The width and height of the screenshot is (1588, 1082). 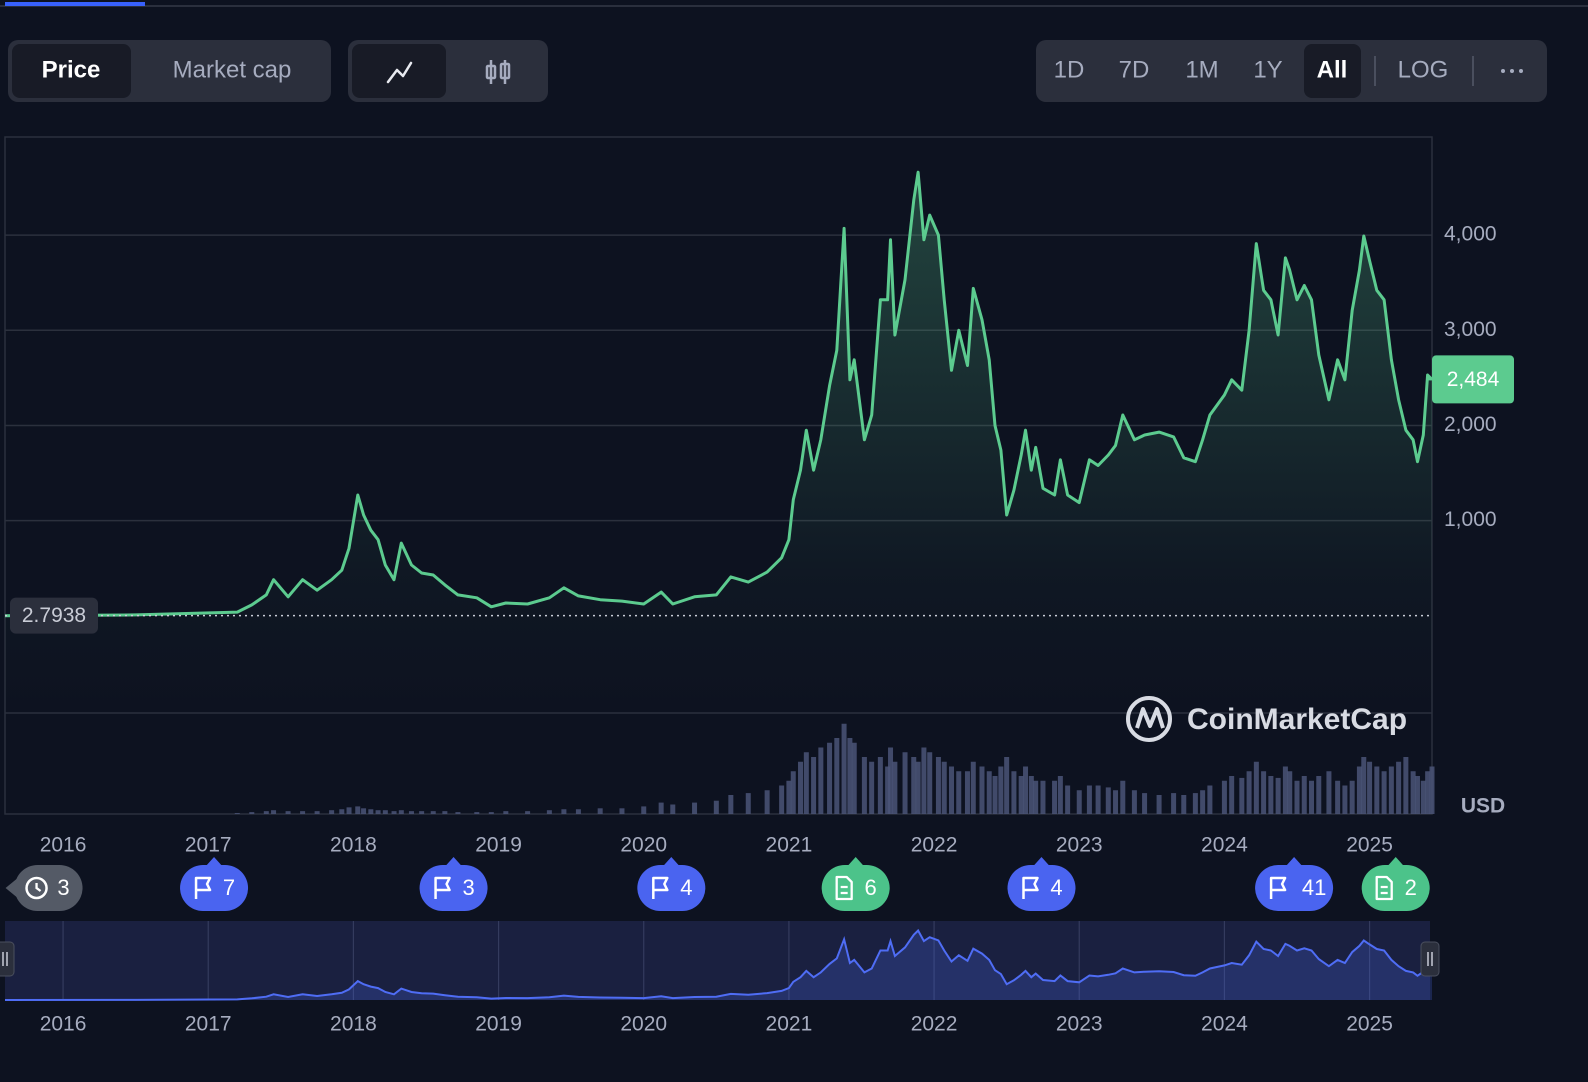 I want to click on event-count: 2, so click(x=1411, y=887).